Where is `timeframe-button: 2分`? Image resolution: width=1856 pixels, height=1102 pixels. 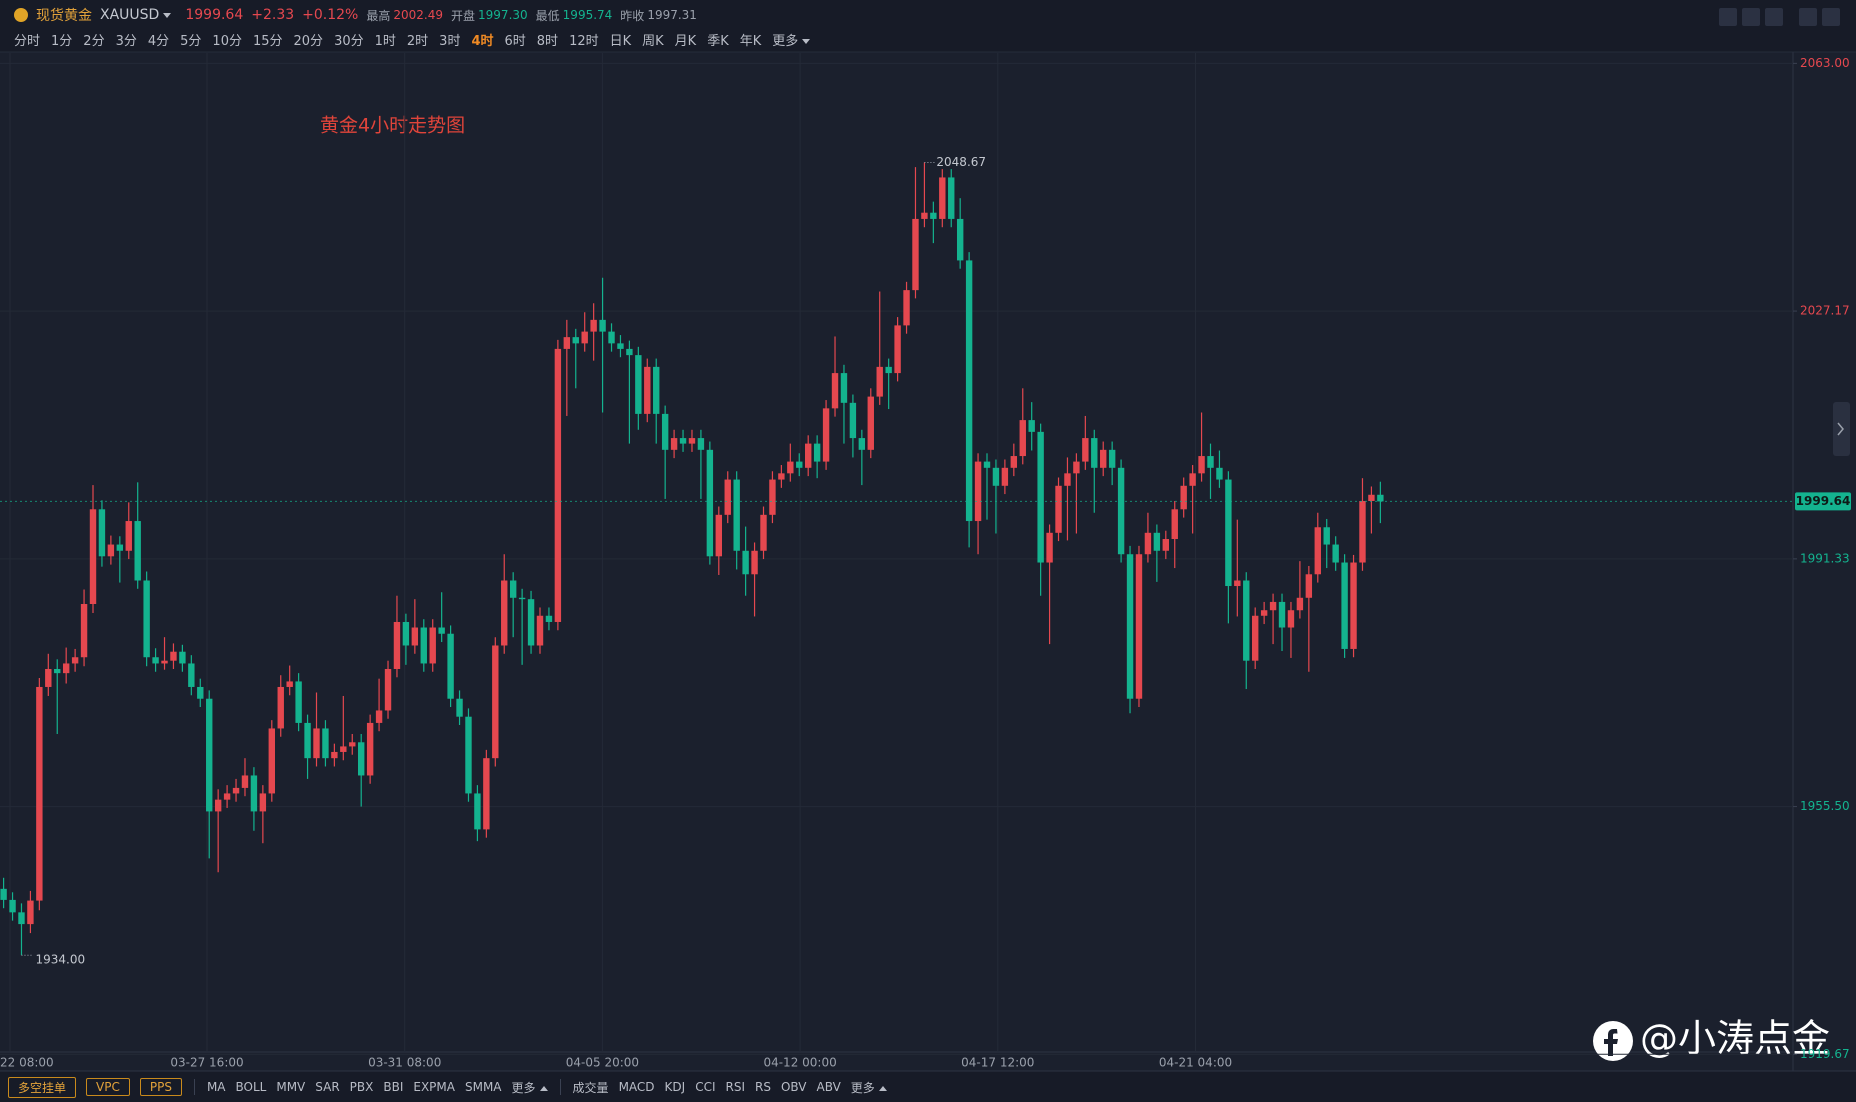
timeframe-button: 2分 is located at coordinates (93, 39).